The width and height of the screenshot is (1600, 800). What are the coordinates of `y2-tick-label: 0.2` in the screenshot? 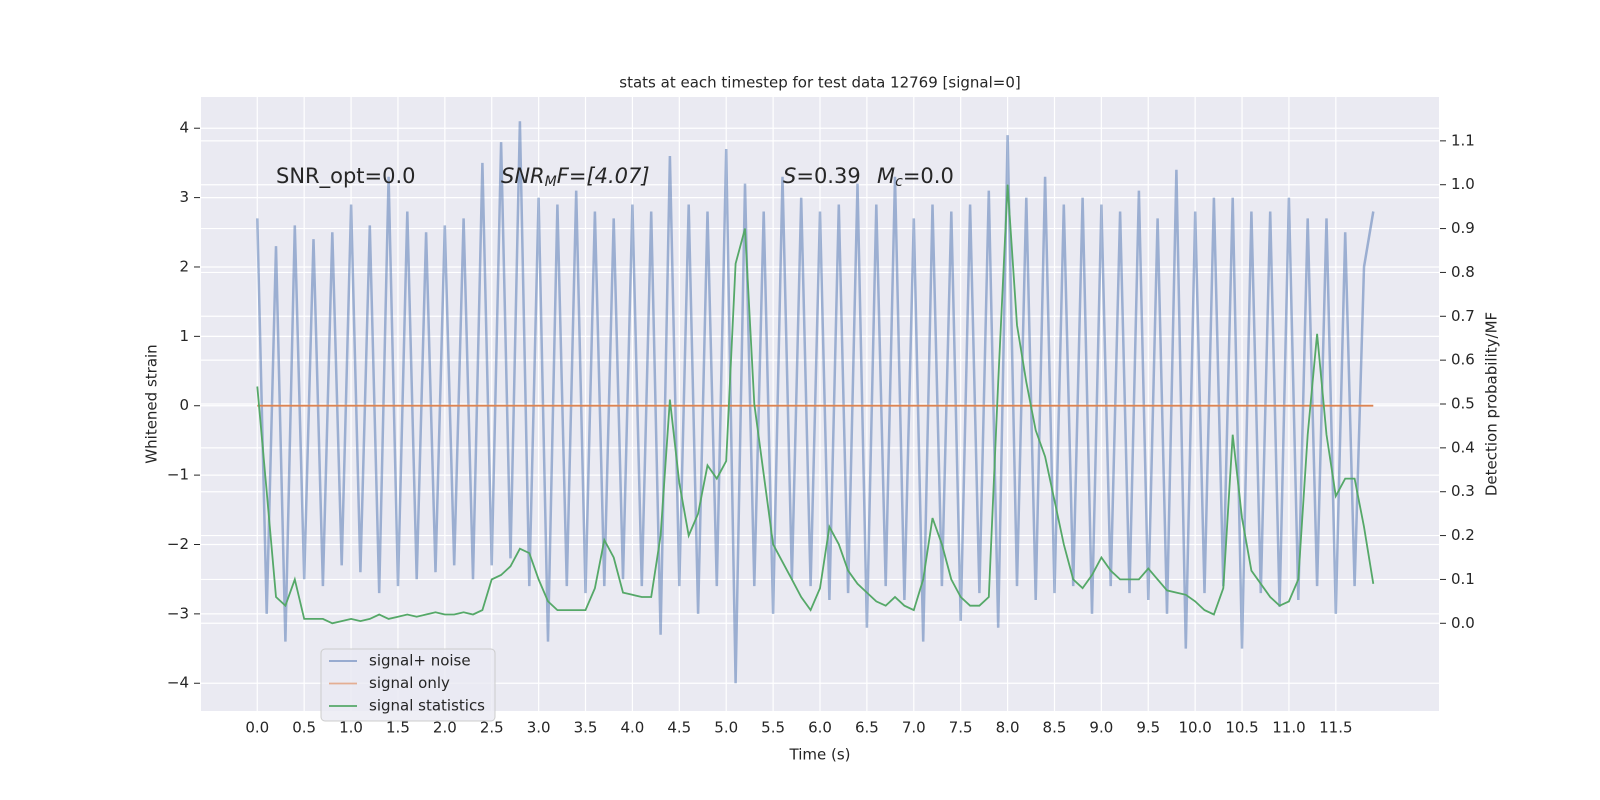 It's located at (1463, 535).